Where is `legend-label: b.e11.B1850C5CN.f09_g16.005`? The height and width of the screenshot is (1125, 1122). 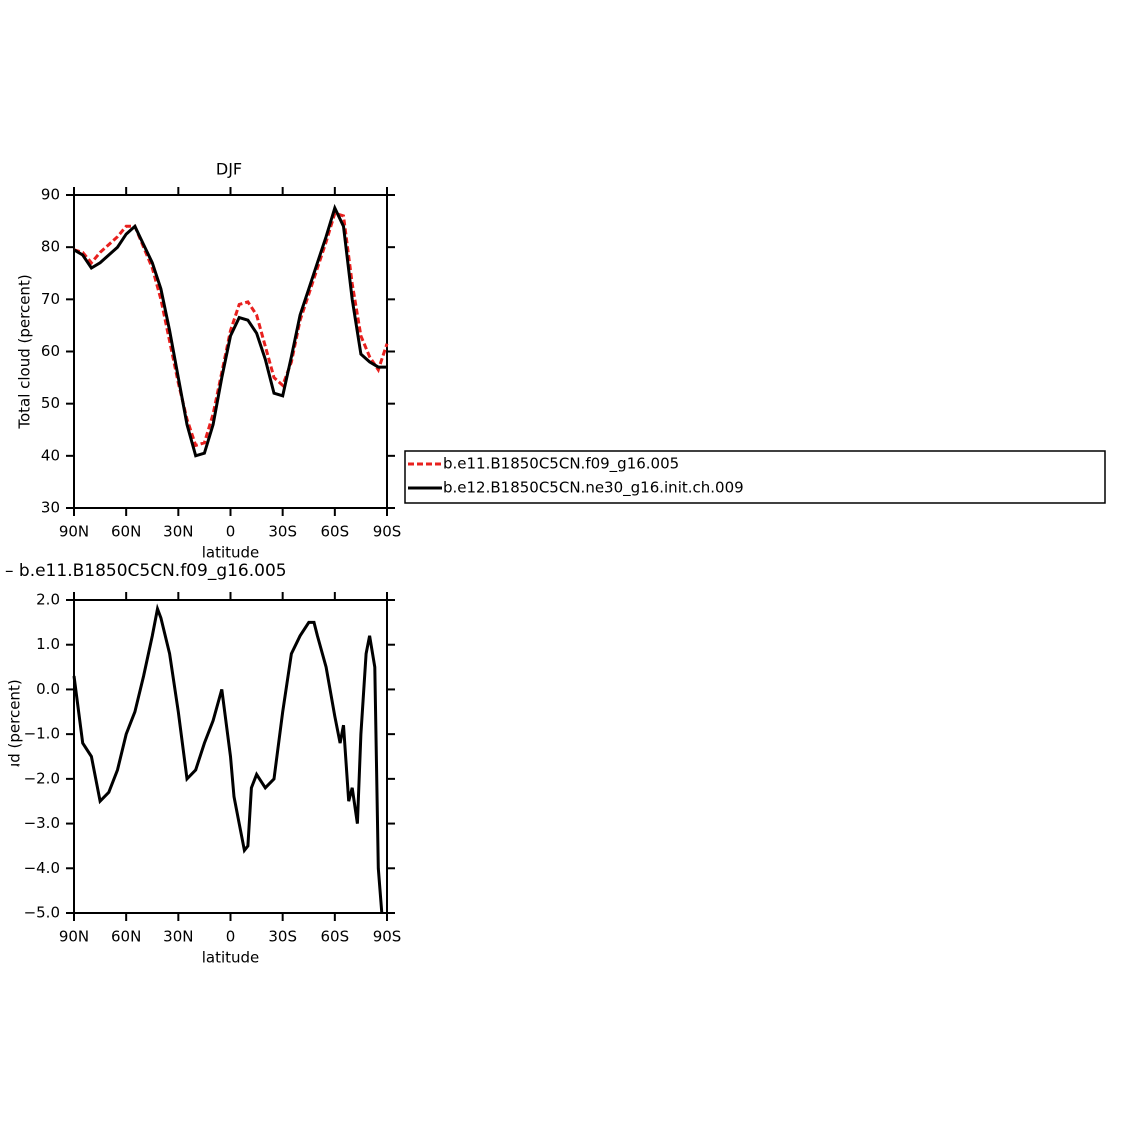 legend-label: b.e11.B1850C5CN.f09_g16.005 is located at coordinates (561, 464).